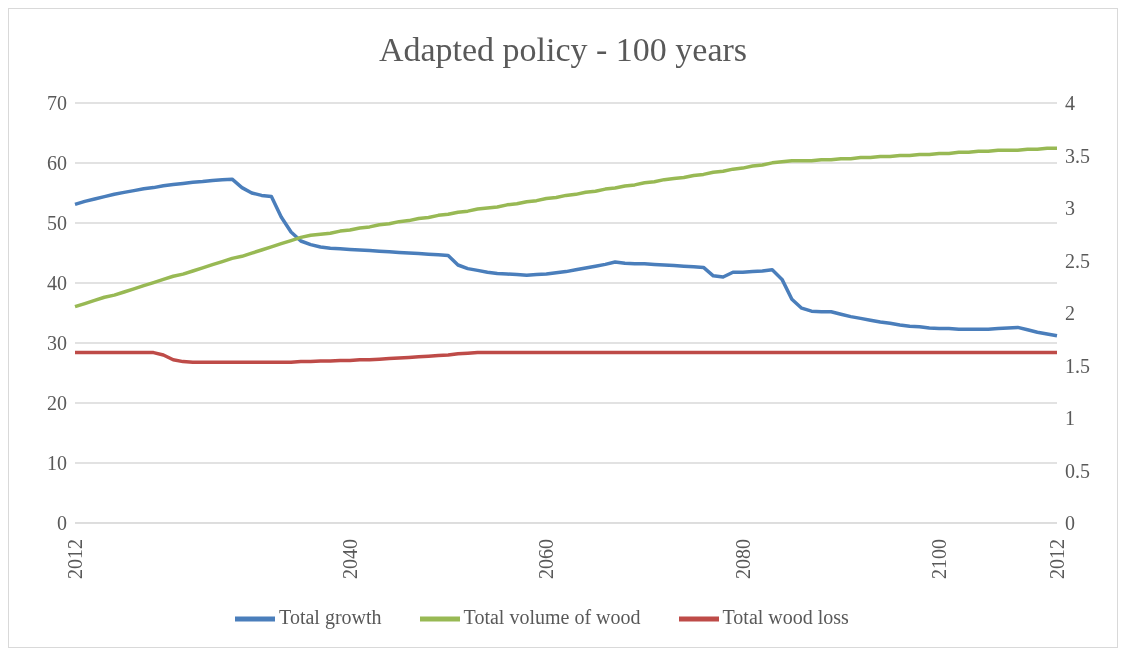 The height and width of the screenshot is (658, 1128). What do you see at coordinates (62, 523) in the screenshot?
I see `y-tick-label: 0` at bounding box center [62, 523].